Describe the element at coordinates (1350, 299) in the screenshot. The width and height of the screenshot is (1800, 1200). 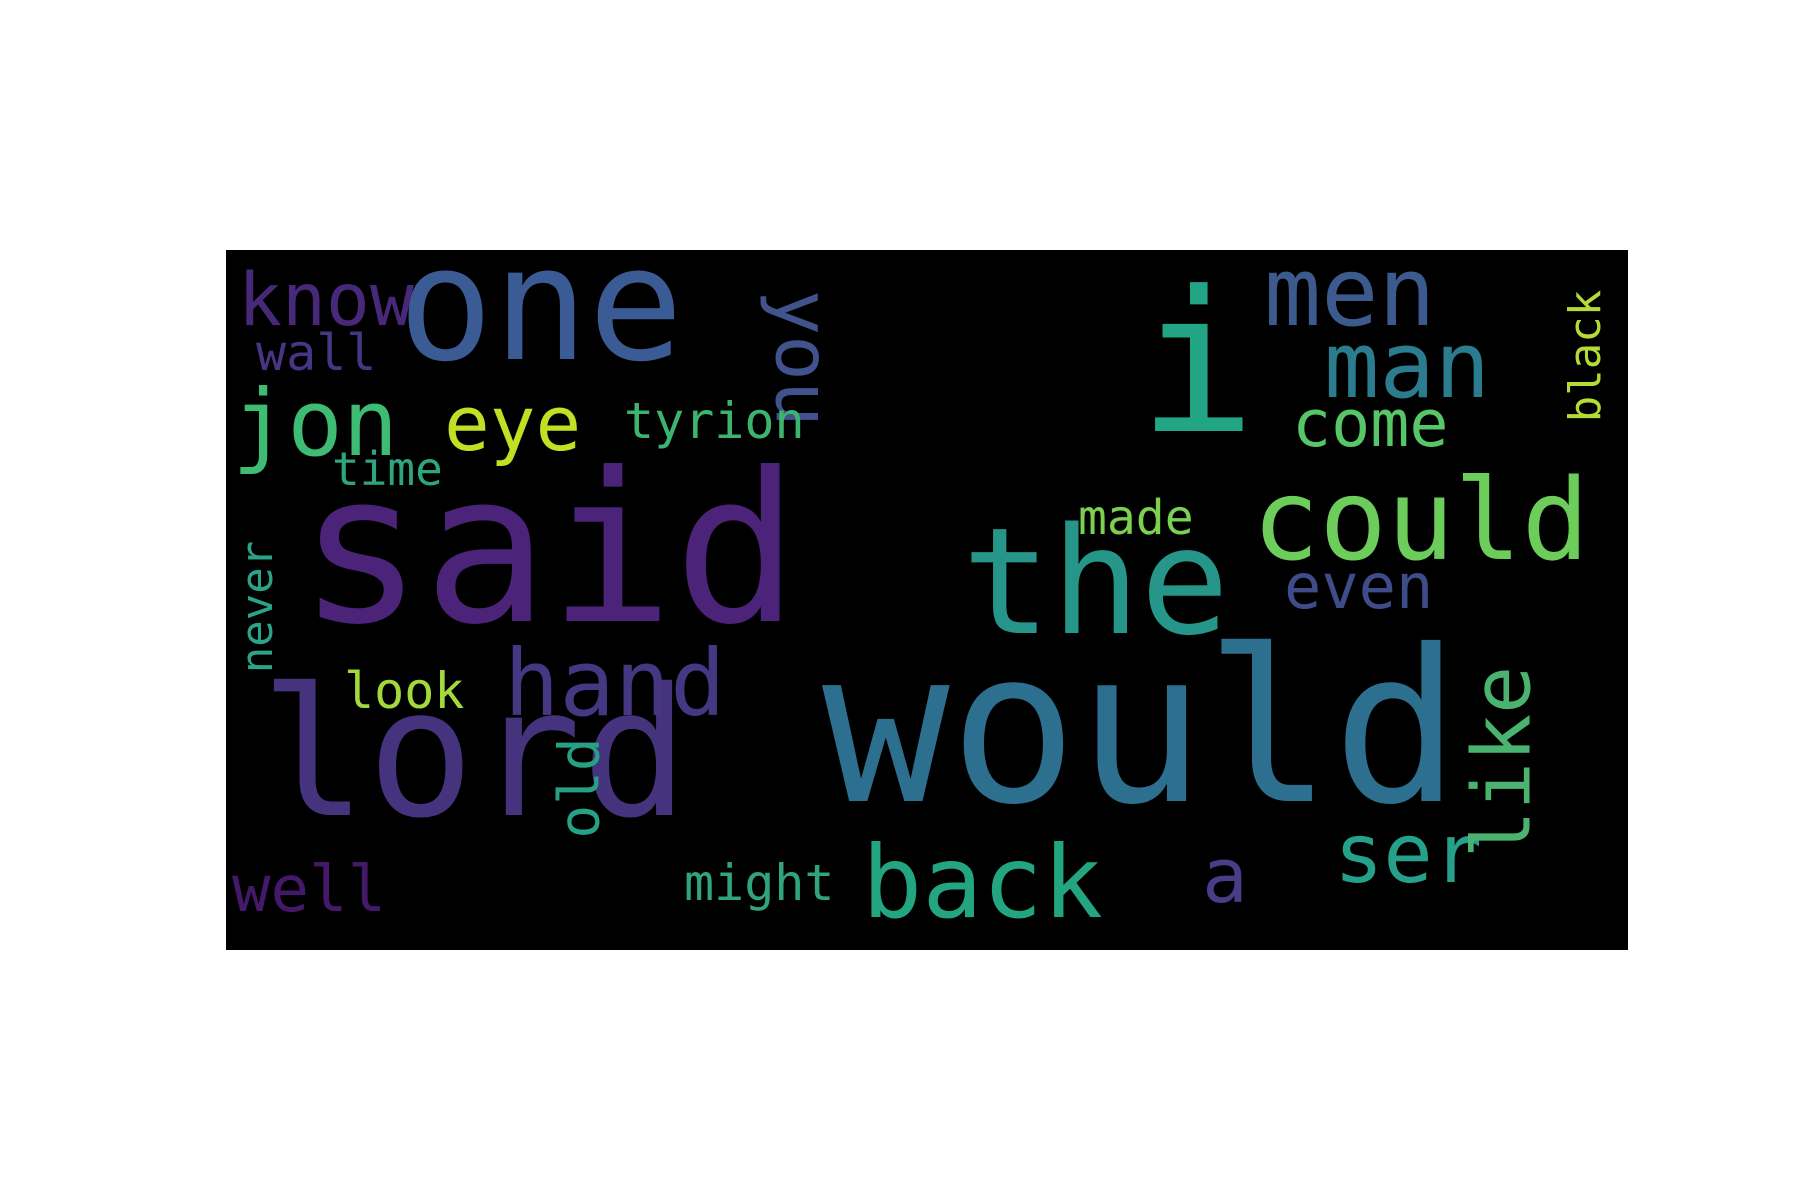
I see `word-men: men` at that location.